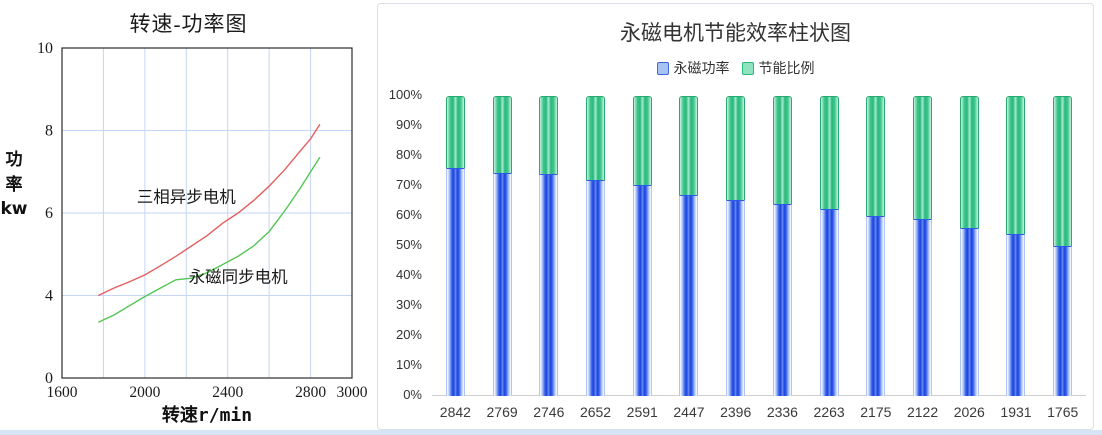  I want to click on legend-item-green-series: 节能比例, so click(778, 68).